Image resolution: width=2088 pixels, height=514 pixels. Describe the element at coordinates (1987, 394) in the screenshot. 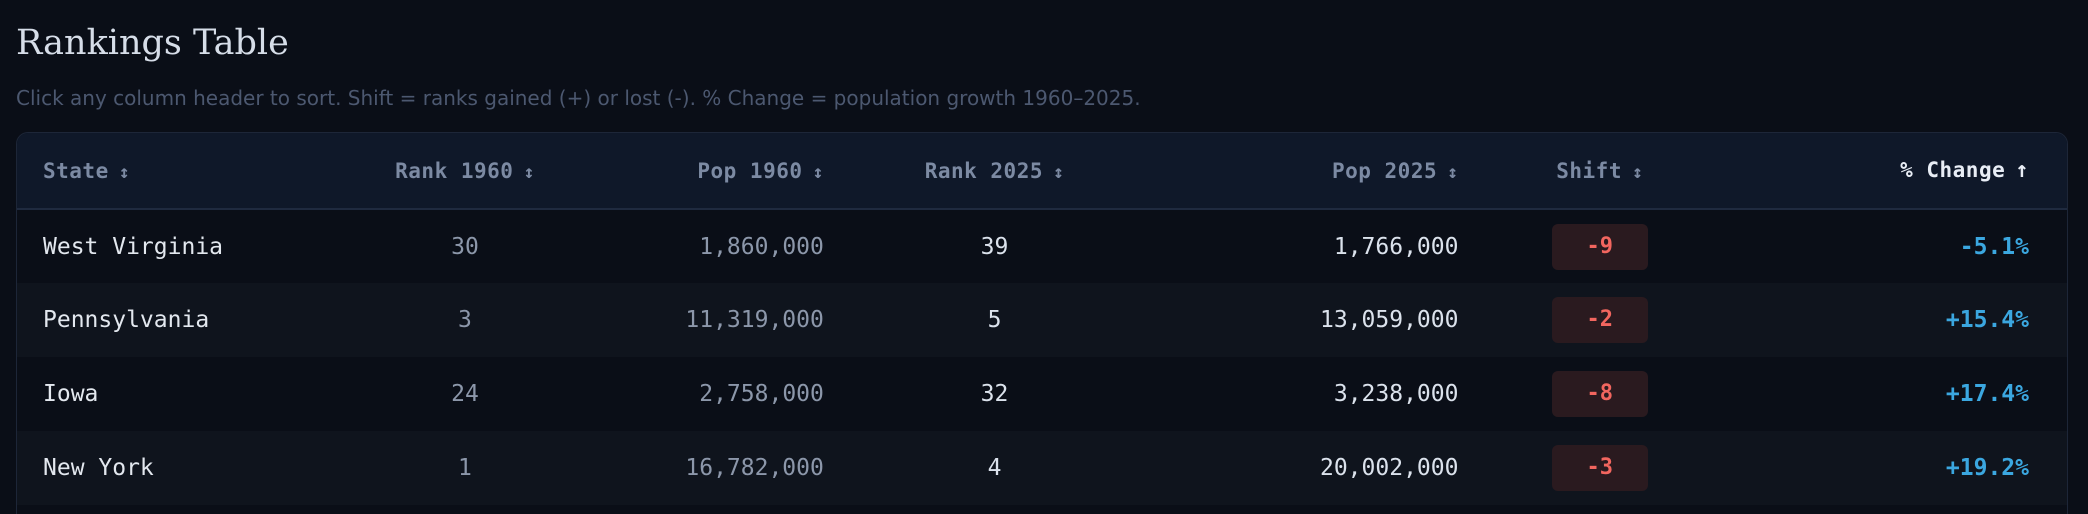

I see `cell-change: +17.4%` at that location.